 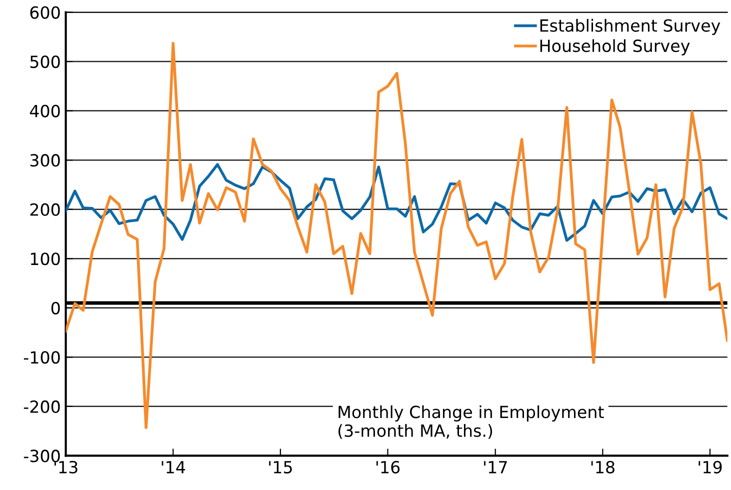 What do you see at coordinates (710, 467) in the screenshot?
I see `x-tick-label: '19` at bounding box center [710, 467].